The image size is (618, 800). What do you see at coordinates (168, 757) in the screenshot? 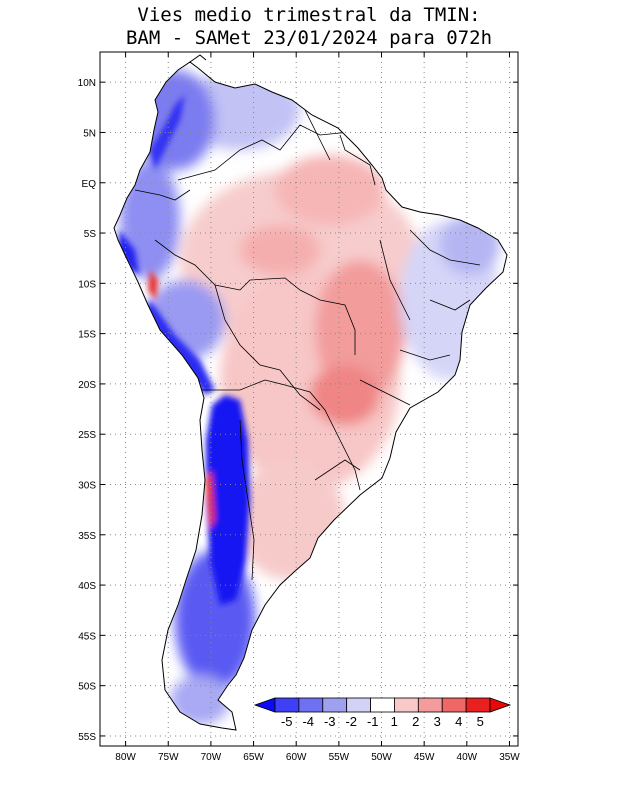
I see `lon-tick-label: 75W` at bounding box center [168, 757].